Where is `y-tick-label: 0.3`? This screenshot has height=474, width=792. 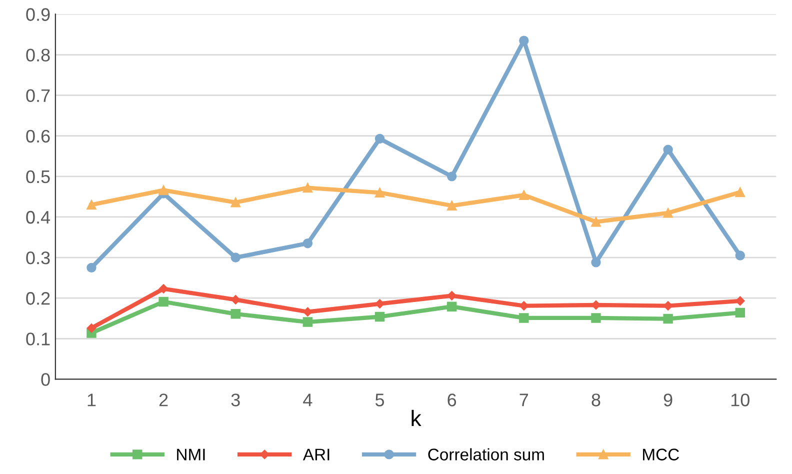 y-tick-label: 0.3 is located at coordinates (38, 257).